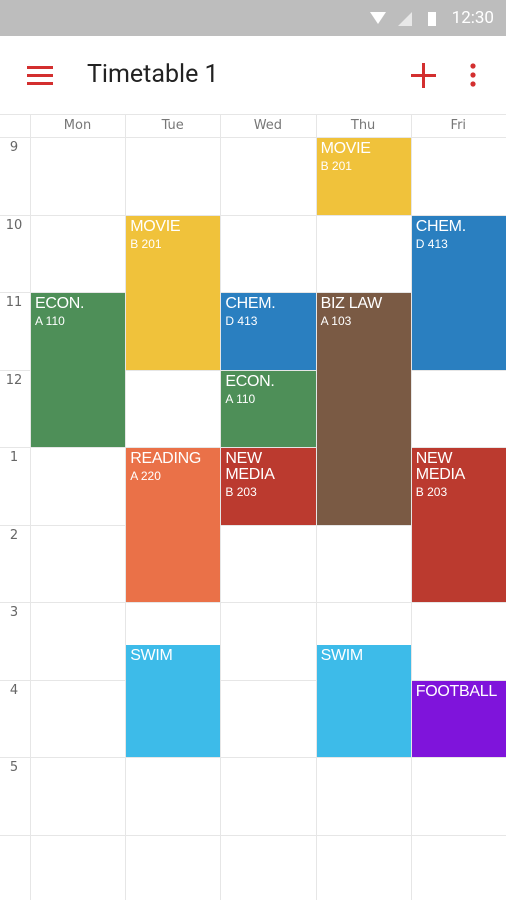 The height and width of the screenshot is (900, 506). Describe the element at coordinates (165, 458) in the screenshot. I see `event-title: READING` at that location.